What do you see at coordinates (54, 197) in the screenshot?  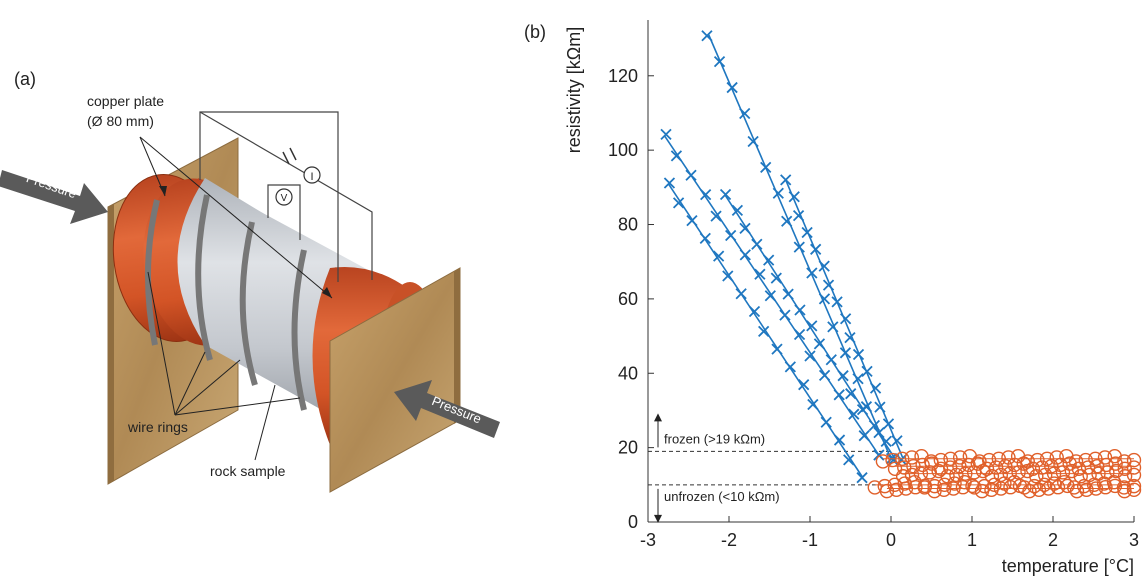 I see `pressure-arrow-left: Pressure` at bounding box center [54, 197].